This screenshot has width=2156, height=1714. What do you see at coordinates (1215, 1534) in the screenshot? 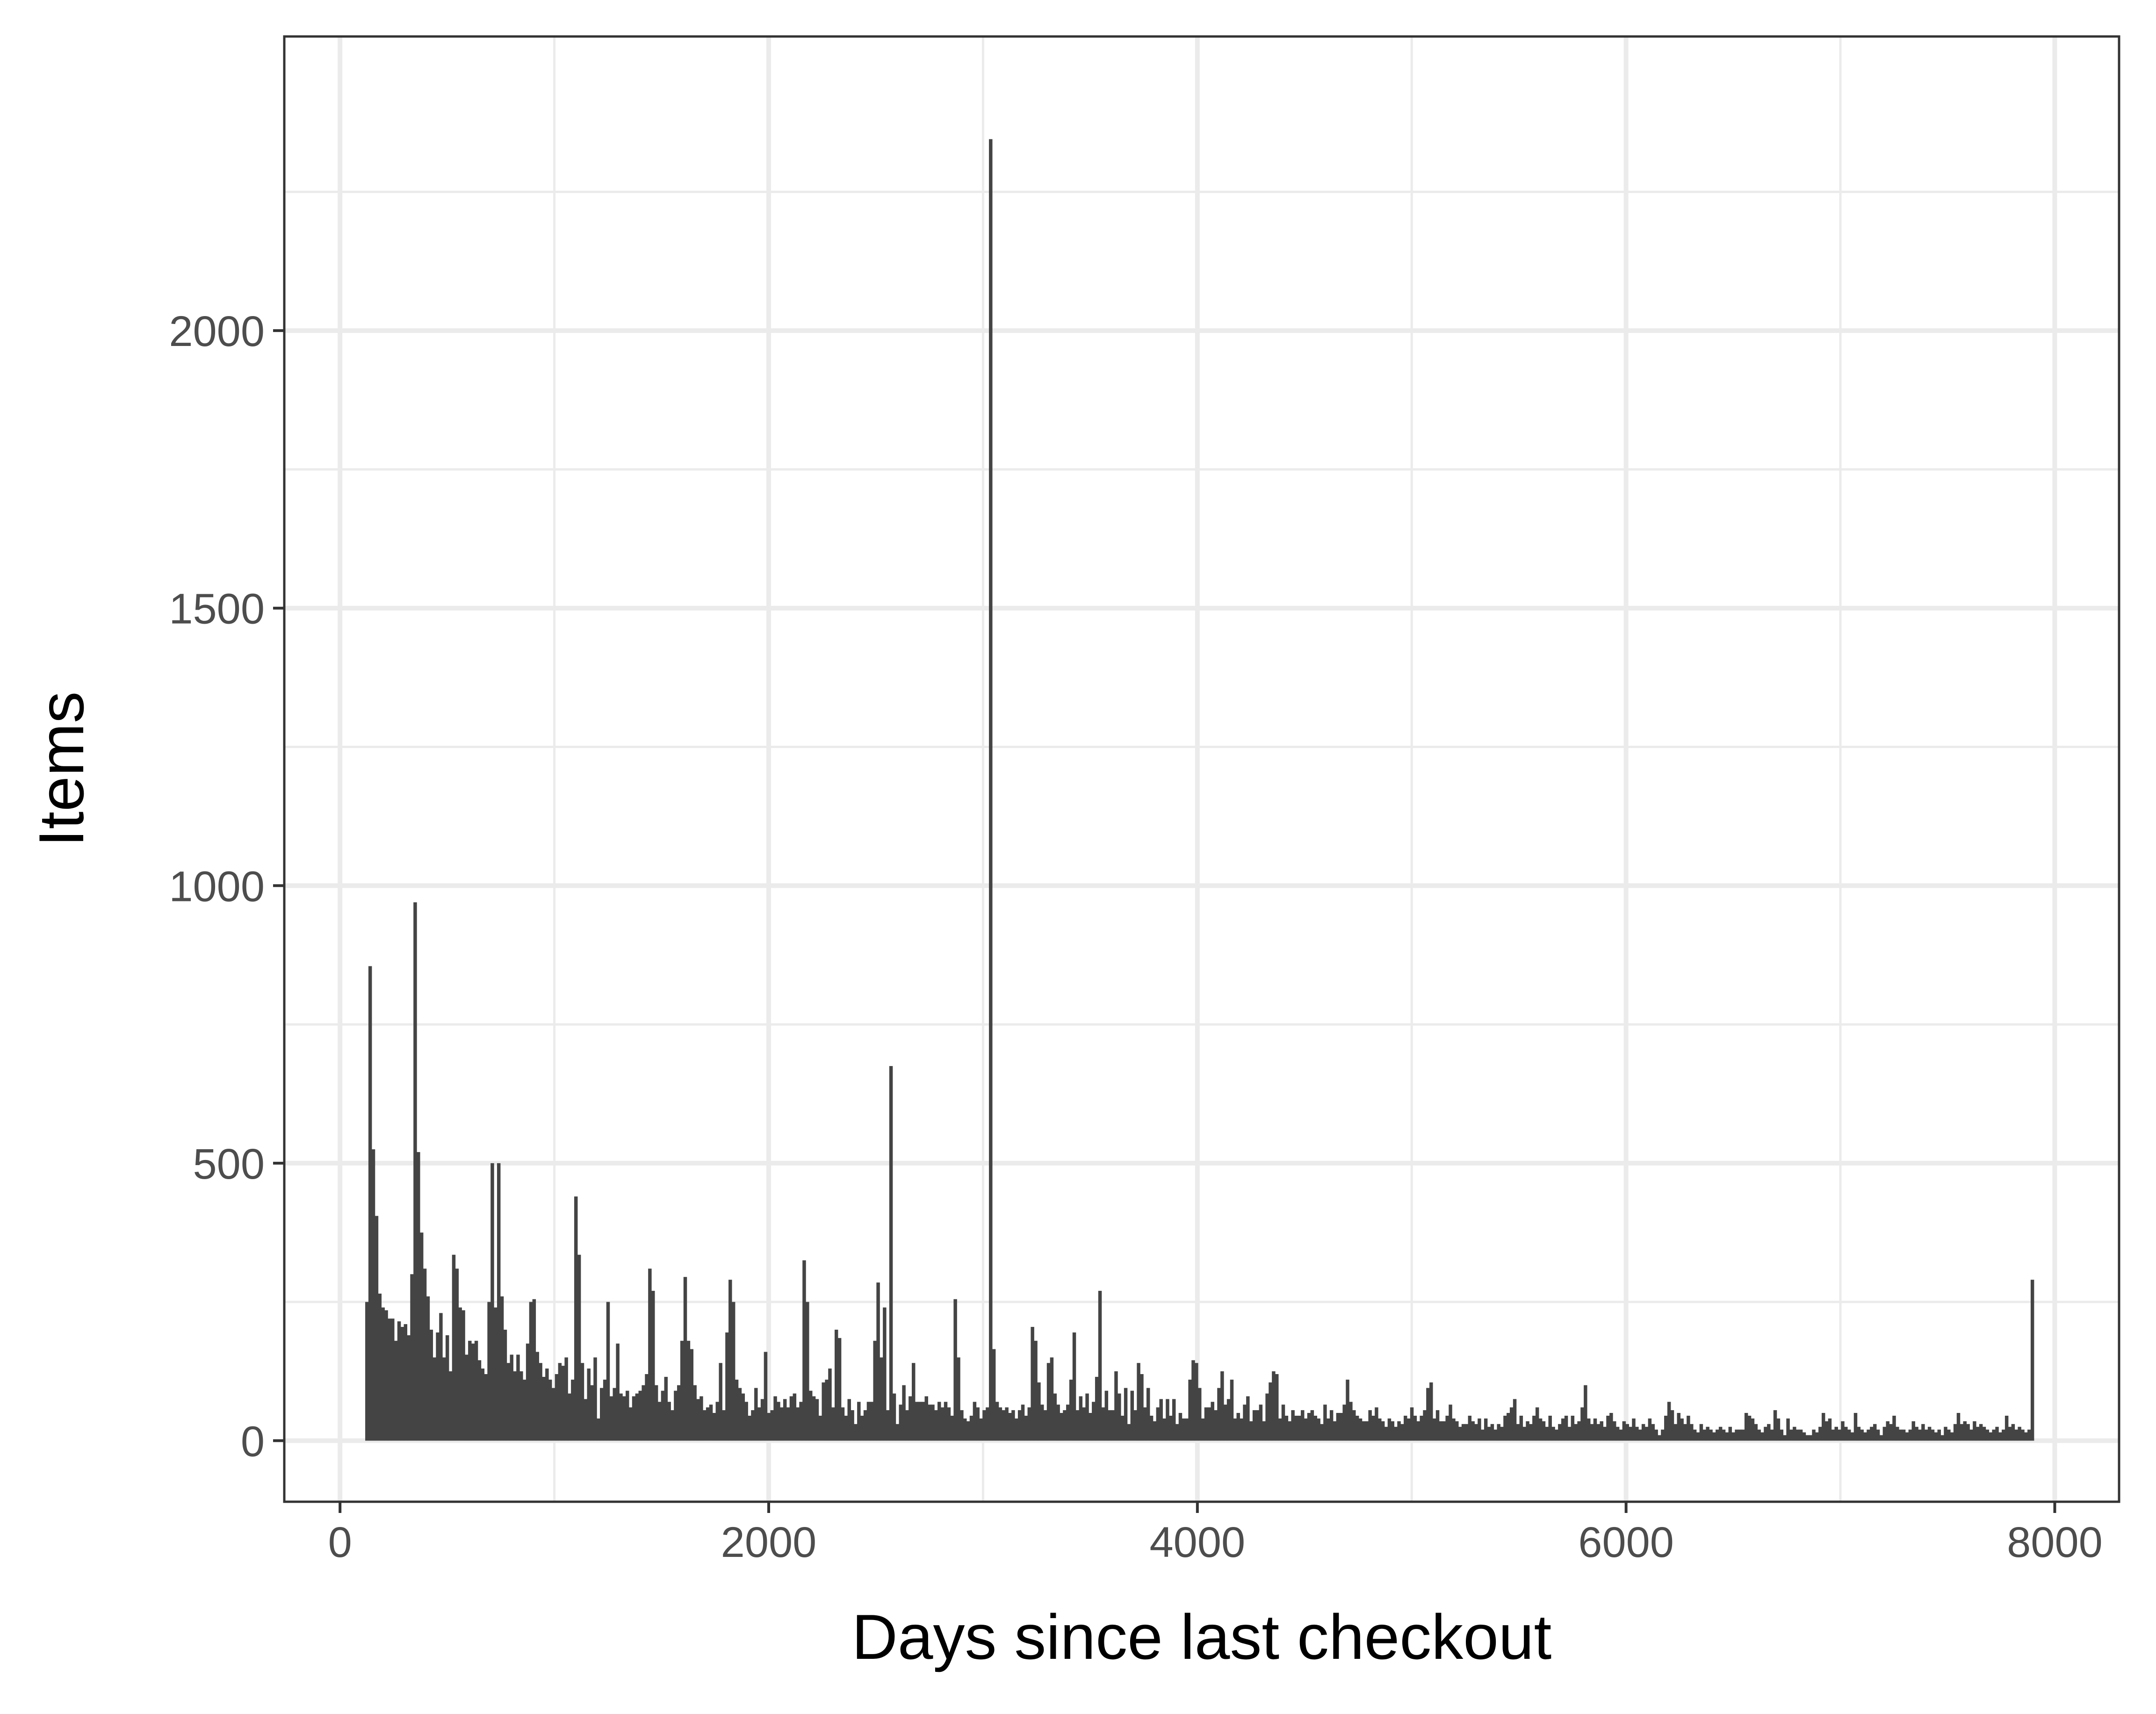
I see `x-axis: 0 2000 4000 6000 8000` at bounding box center [1215, 1534].